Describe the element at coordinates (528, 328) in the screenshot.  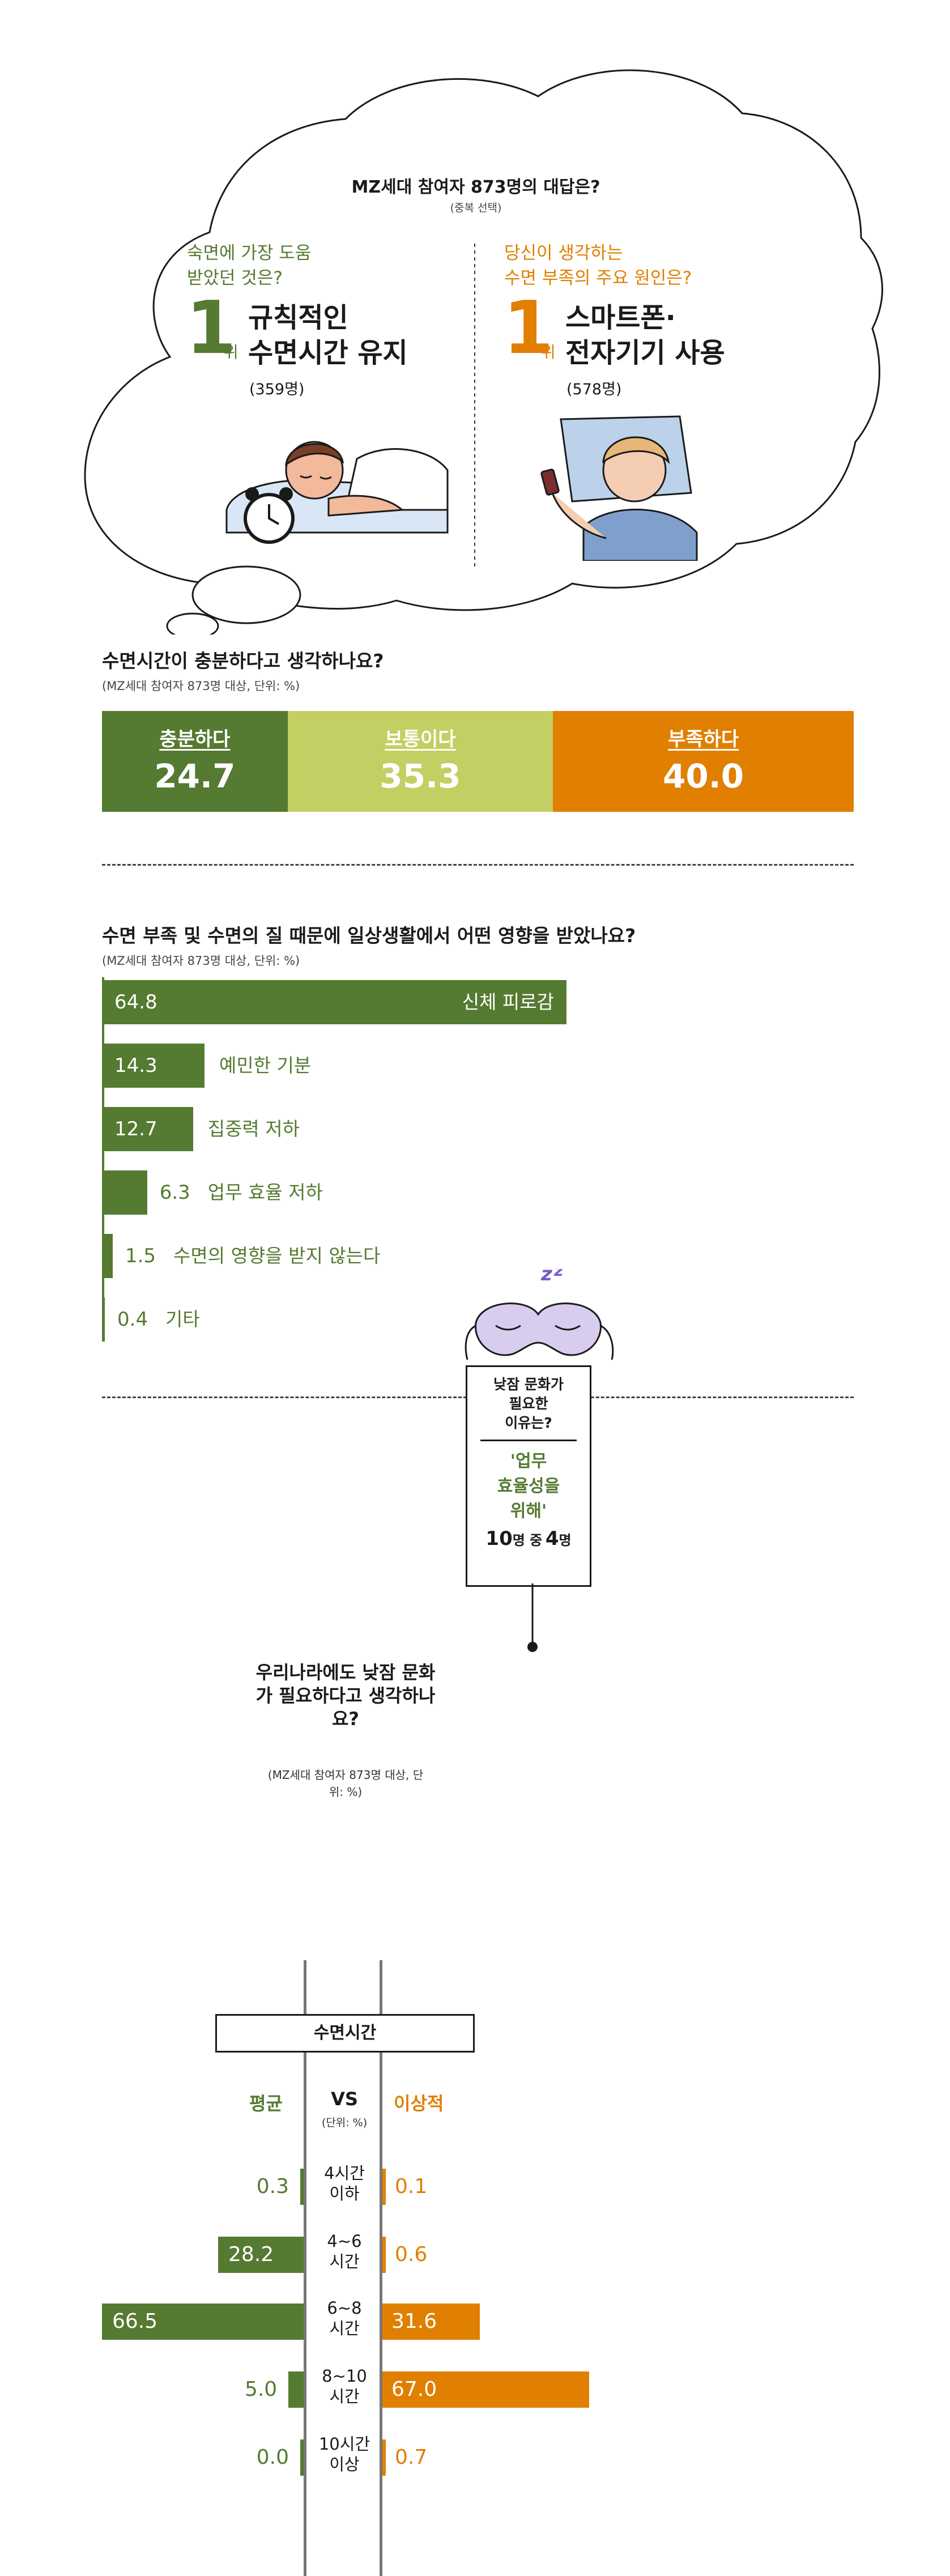
I see `right-rank-number: 1` at that location.